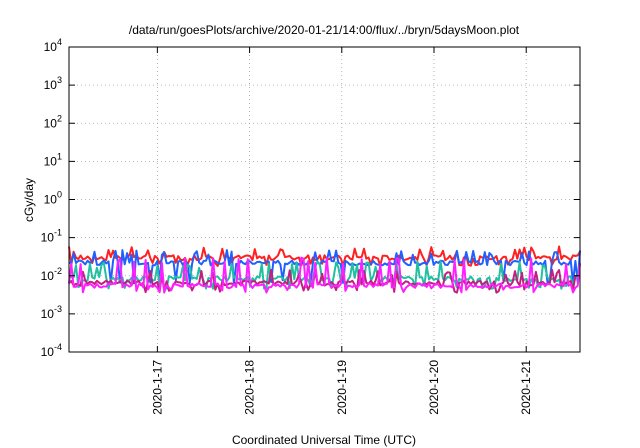  Describe the element at coordinates (53, 198) in the screenshot. I see `y-tick-label: 10⁰` at that location.